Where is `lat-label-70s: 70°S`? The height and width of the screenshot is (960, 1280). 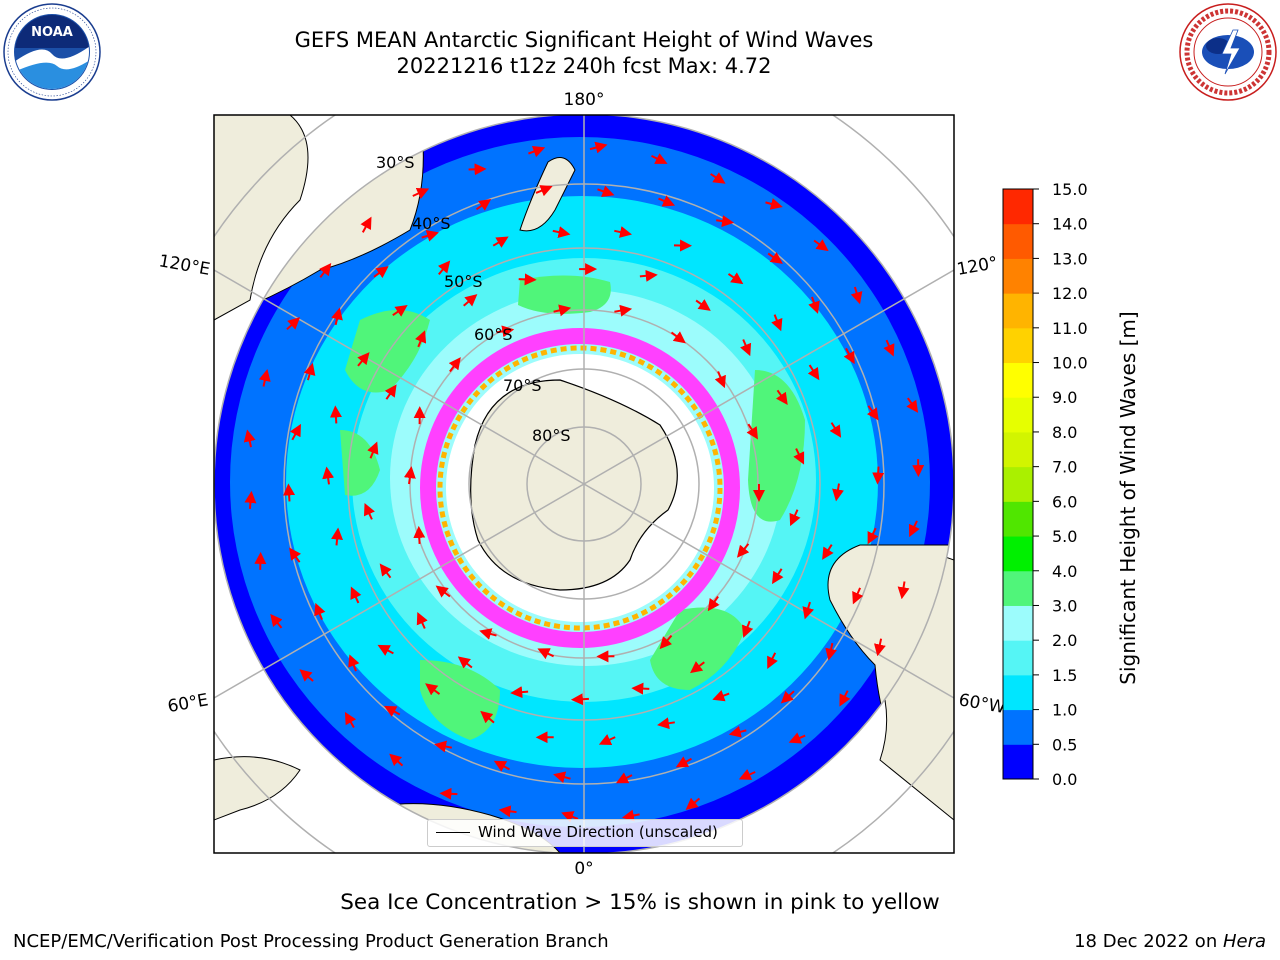 lat-label-70s: 70°S is located at coordinates (522, 385).